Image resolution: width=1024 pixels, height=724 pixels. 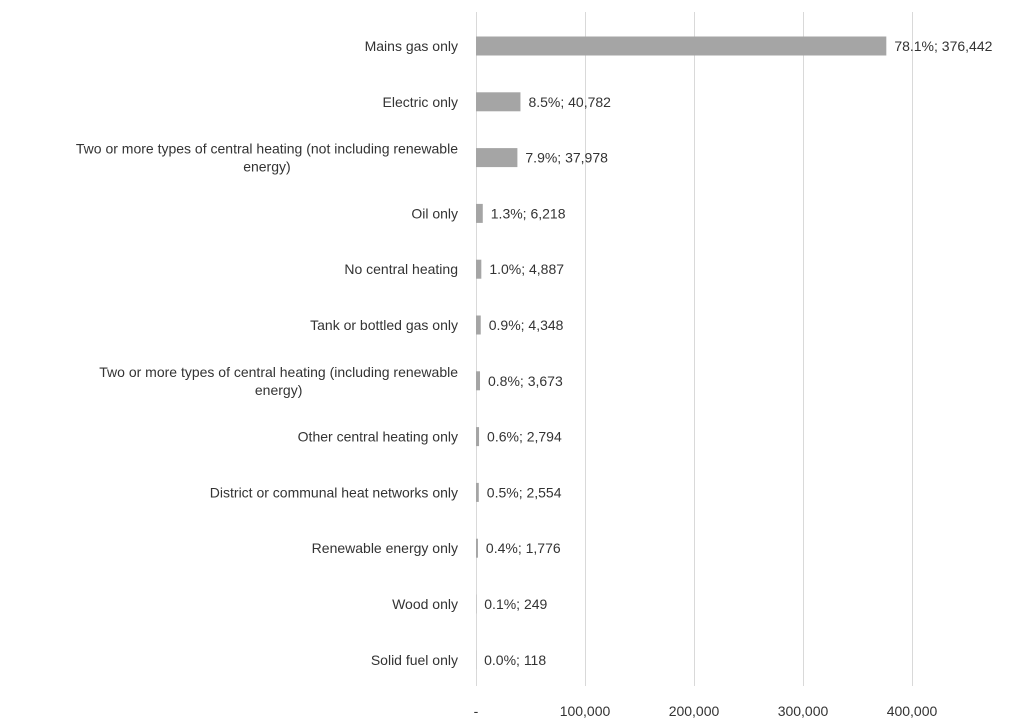 I want to click on category-label: Wood only, so click(x=425, y=604).